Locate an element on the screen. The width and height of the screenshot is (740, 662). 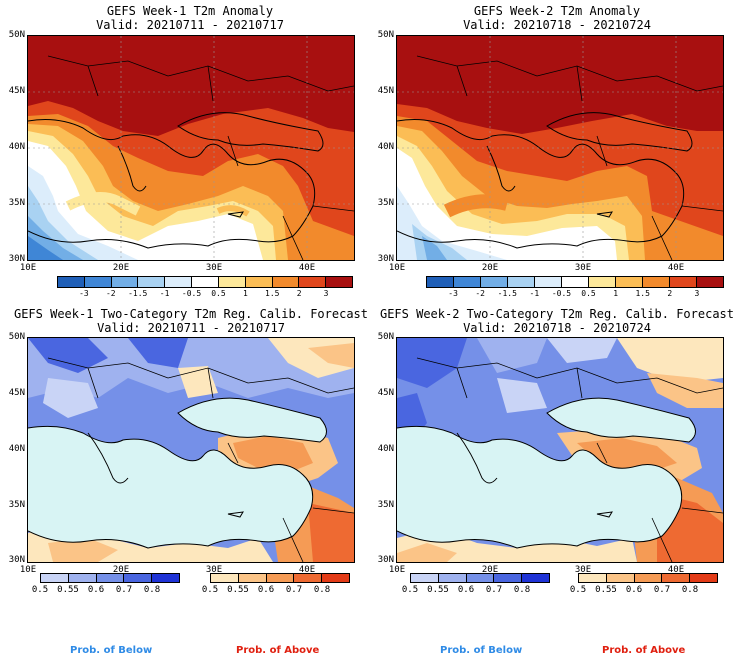
p1-below-tick-1: 0.55 is located at coordinates (68, 590).